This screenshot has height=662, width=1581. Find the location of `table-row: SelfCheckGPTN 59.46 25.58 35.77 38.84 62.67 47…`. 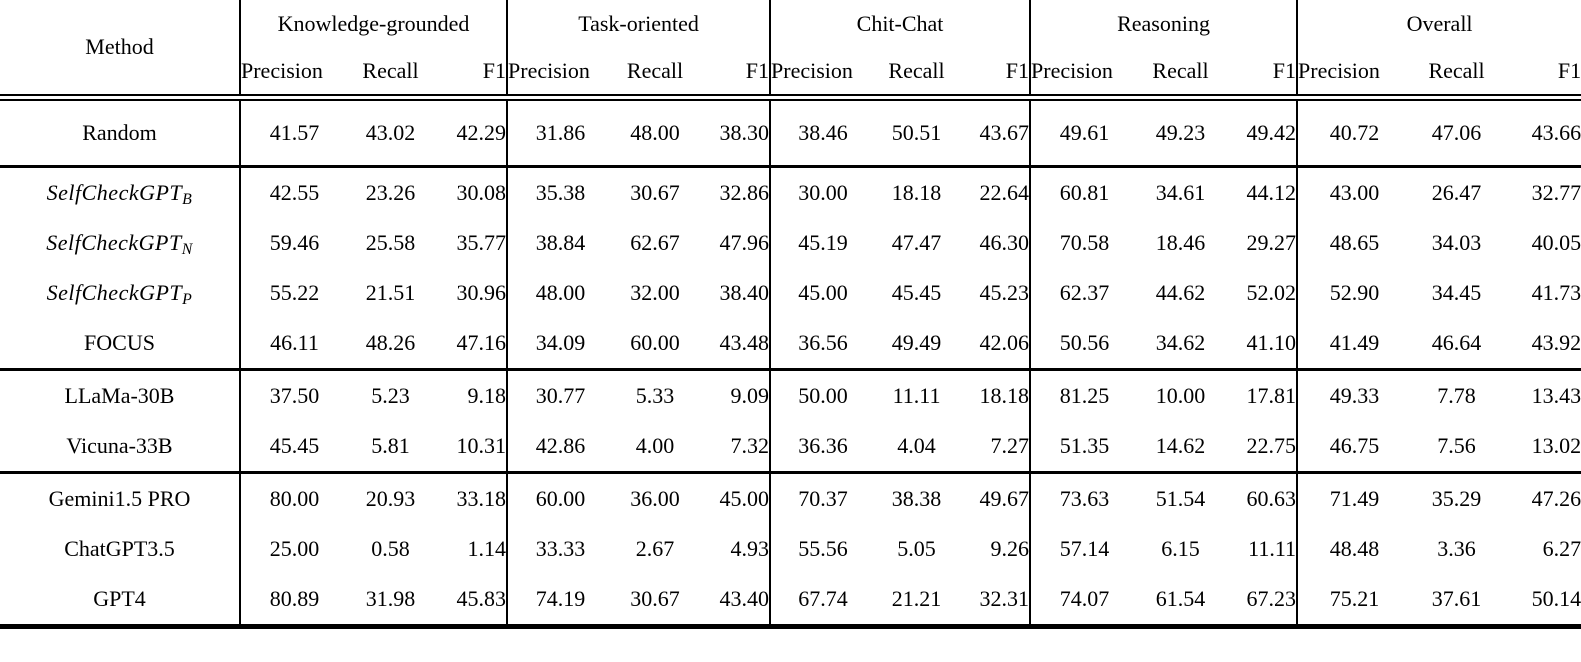

table-row: SelfCheckGPTN 59.46 25.58 35.77 38.84 62.67 47… is located at coordinates (790, 243).